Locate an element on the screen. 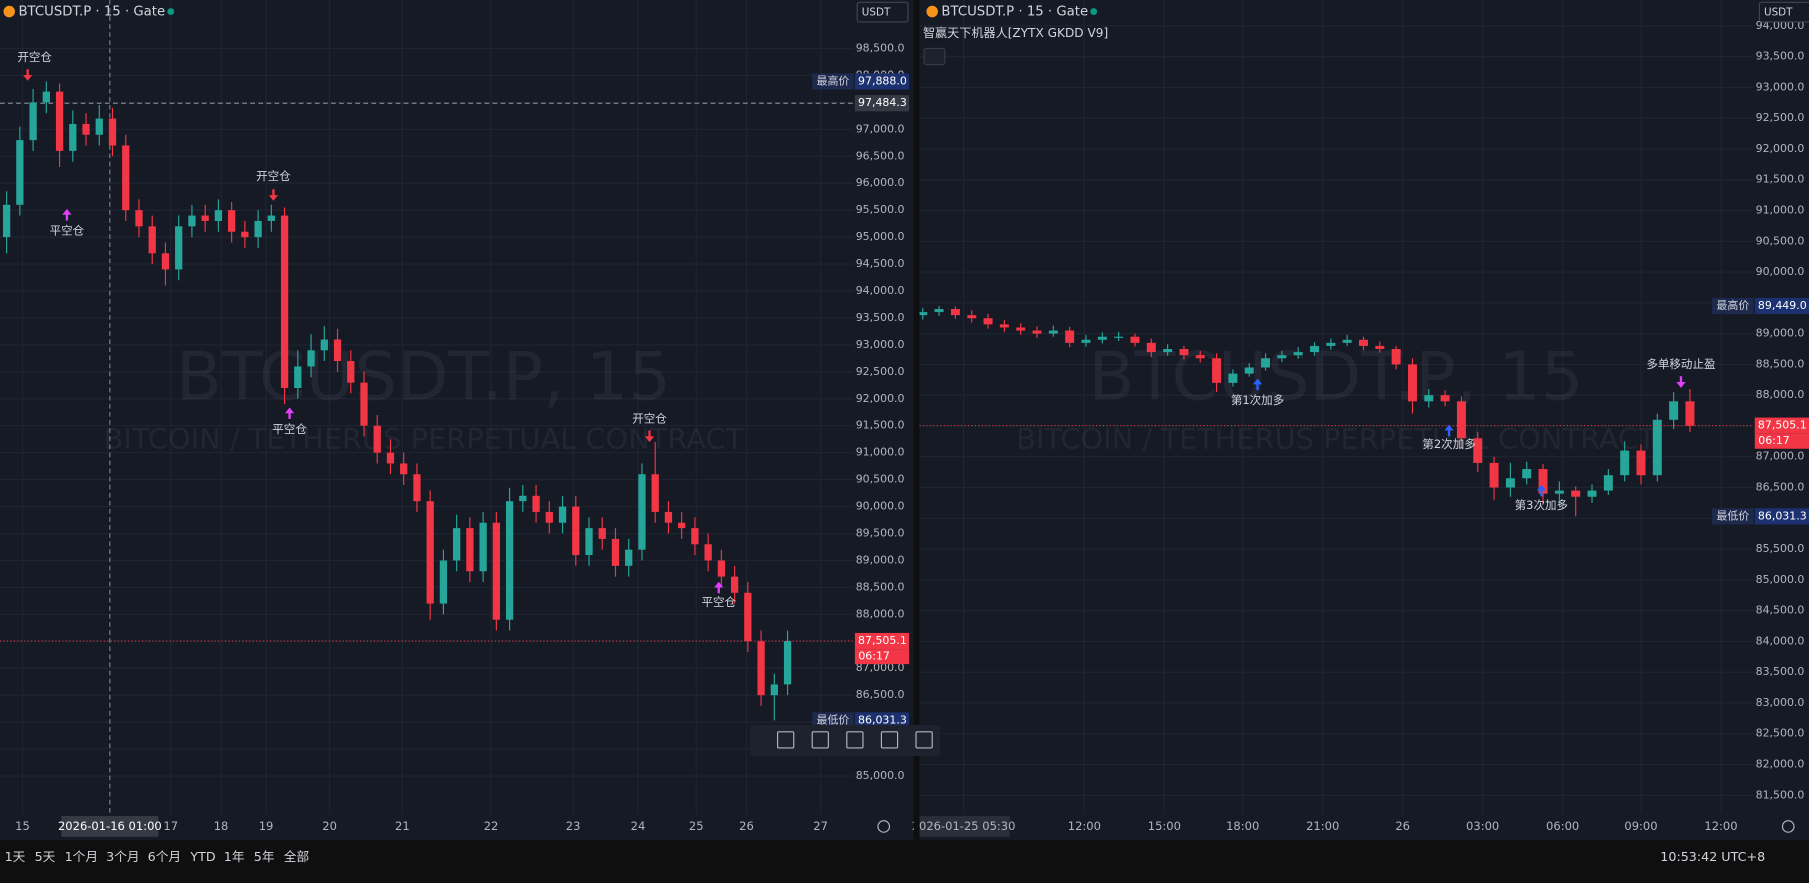 The height and width of the screenshot is (883, 1809). status-dot is located at coordinates (171, 12).